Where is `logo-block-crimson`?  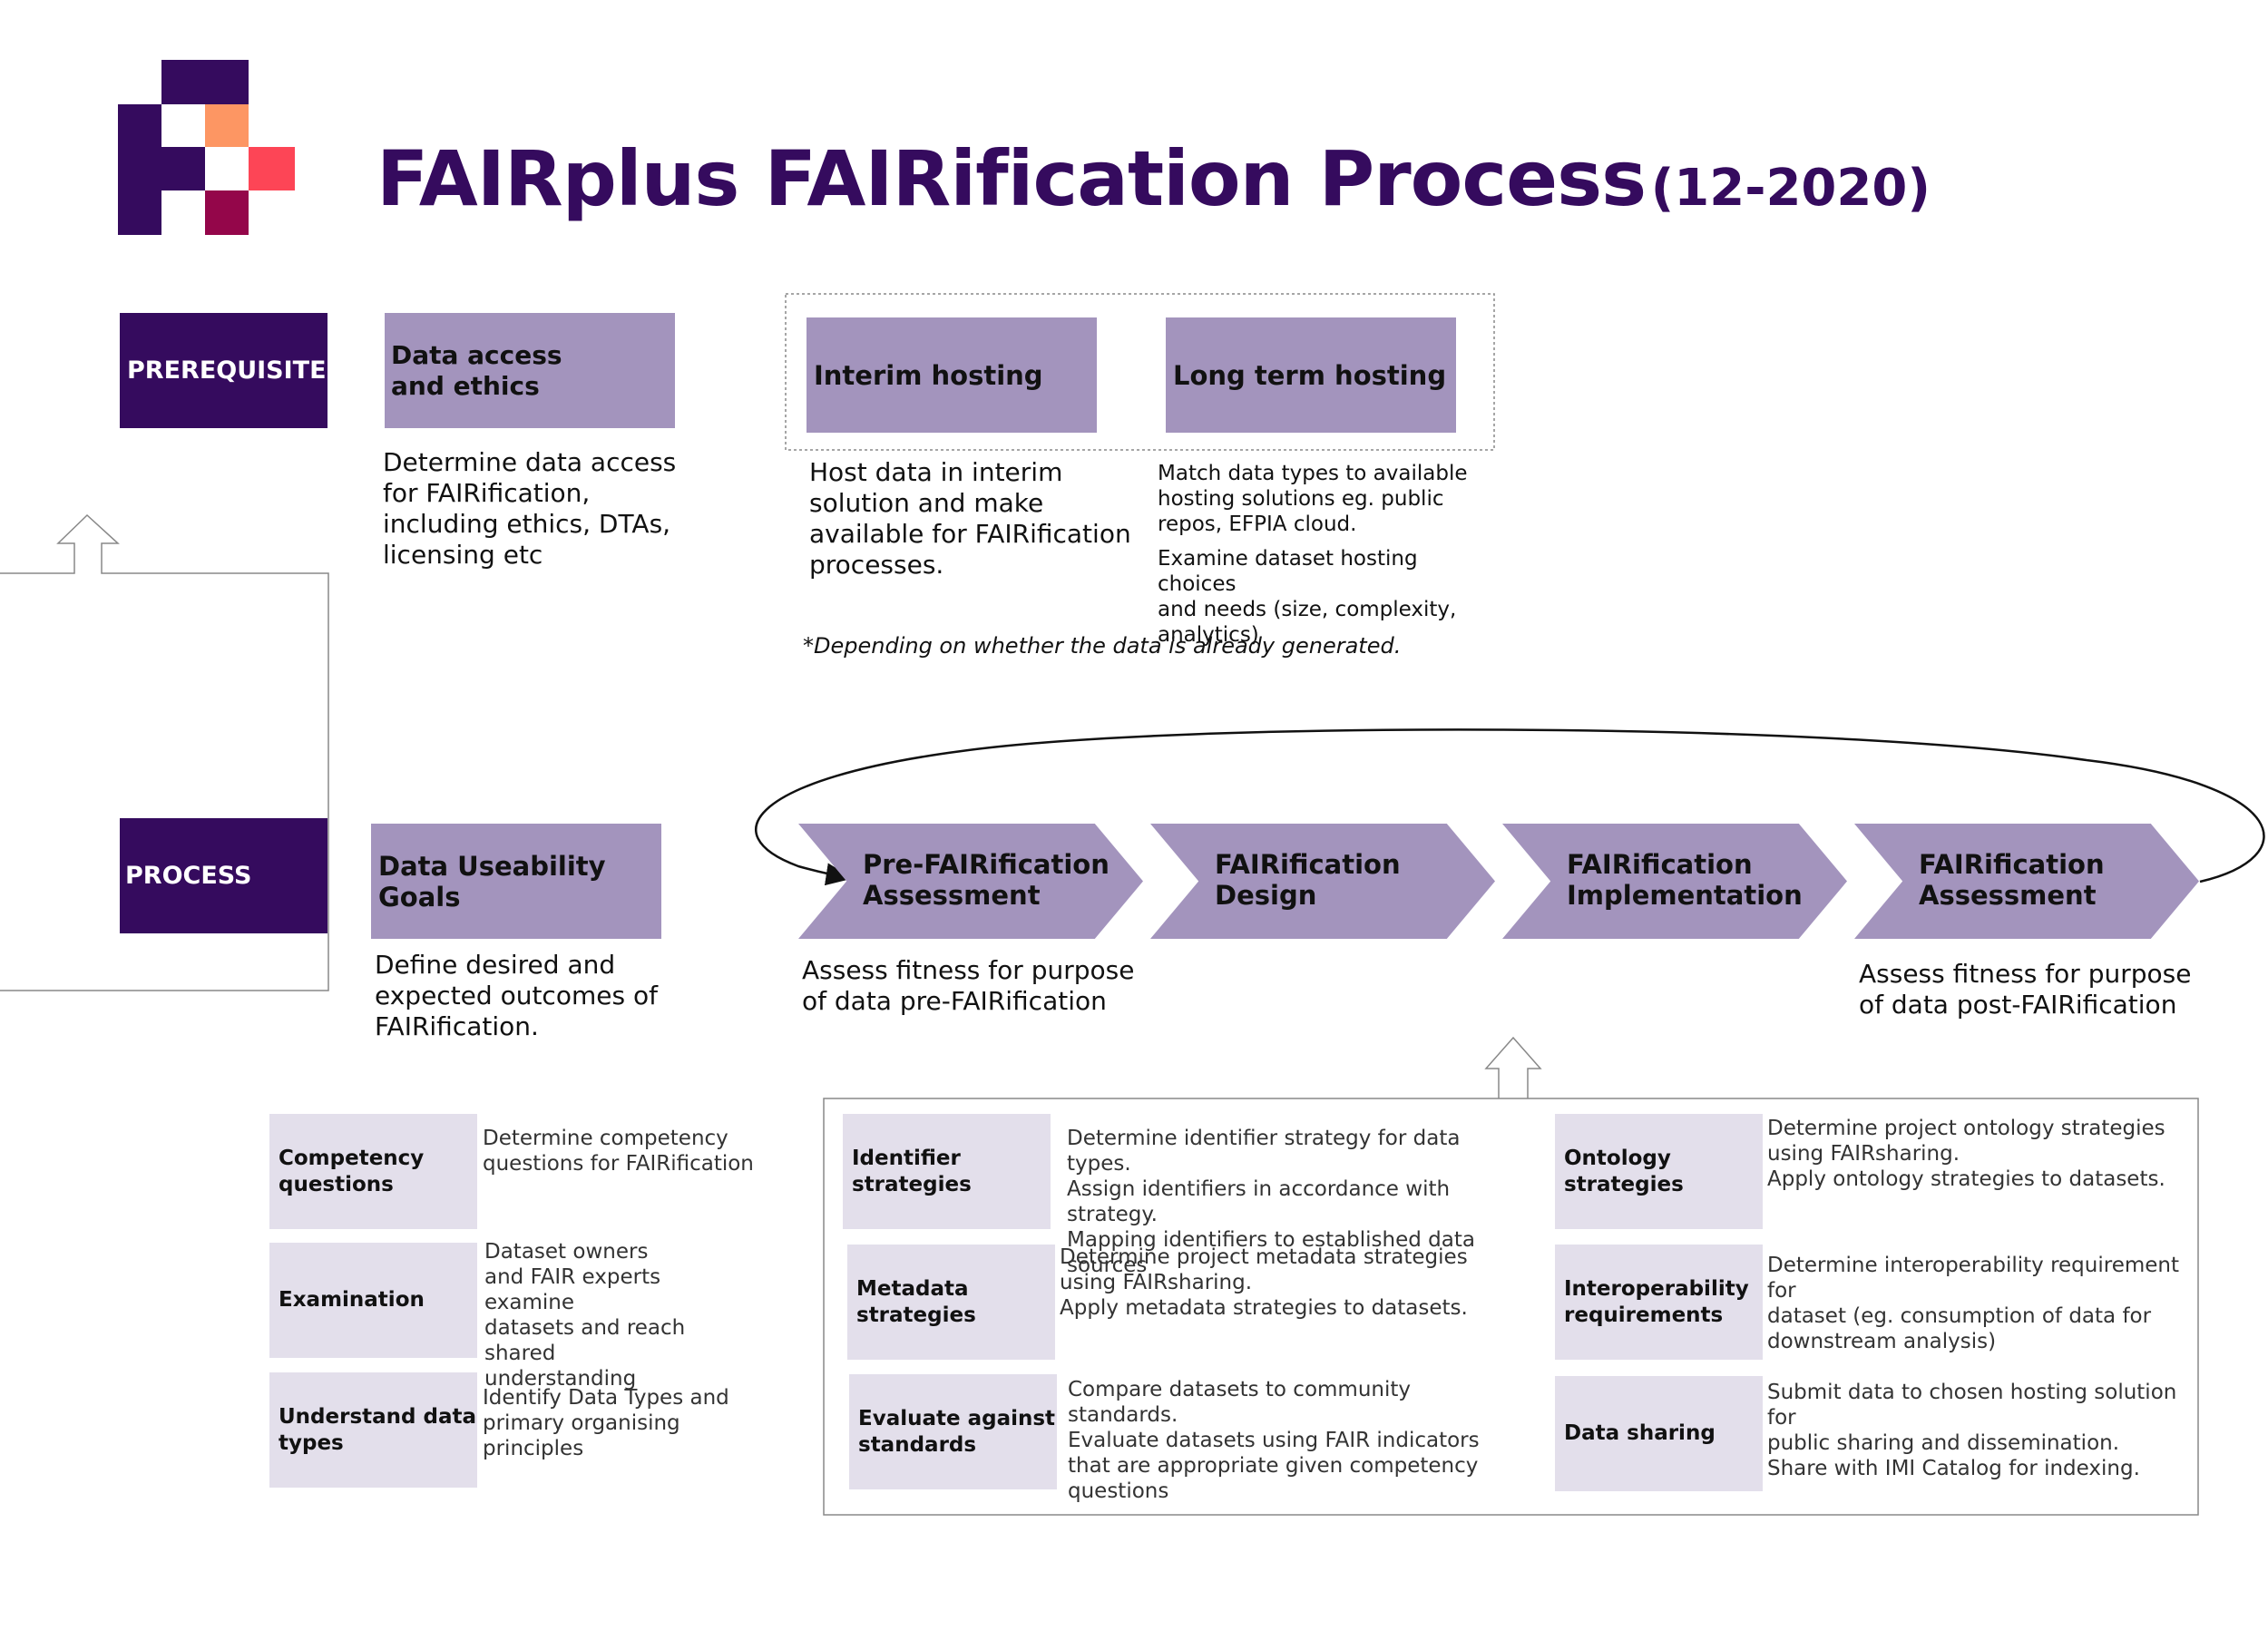
logo-block-crimson is located at coordinates (227, 212).